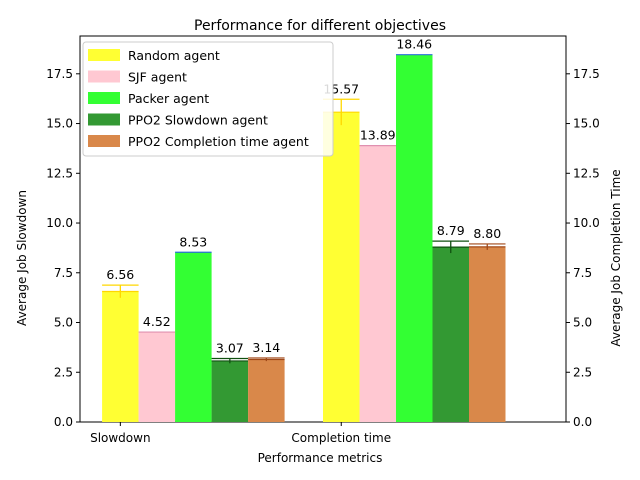 Image resolution: width=640 pixels, height=480 pixels. Describe the element at coordinates (451, 230) in the screenshot. I see `data-label: 8.79` at that location.